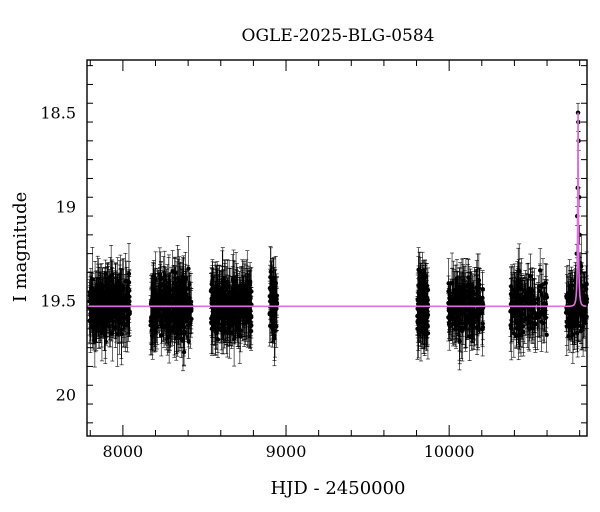  Describe the element at coordinates (337, 488) in the screenshot. I see `x-axis-label: HJD - 2450000` at that location.